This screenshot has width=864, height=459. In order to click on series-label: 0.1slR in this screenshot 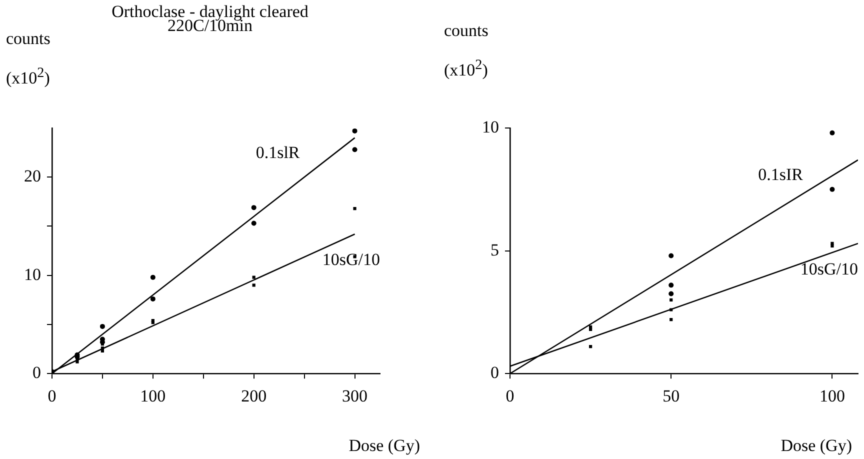, I will do `click(278, 152)`.